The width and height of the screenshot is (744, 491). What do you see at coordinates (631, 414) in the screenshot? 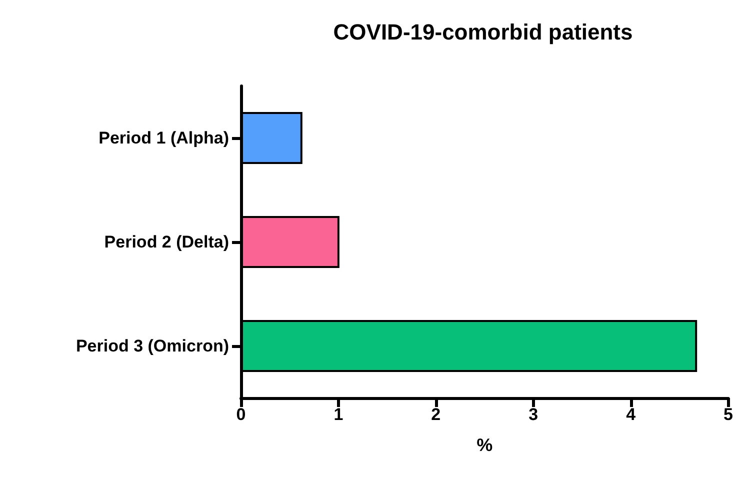
I see `x-tick-label: 4` at bounding box center [631, 414].